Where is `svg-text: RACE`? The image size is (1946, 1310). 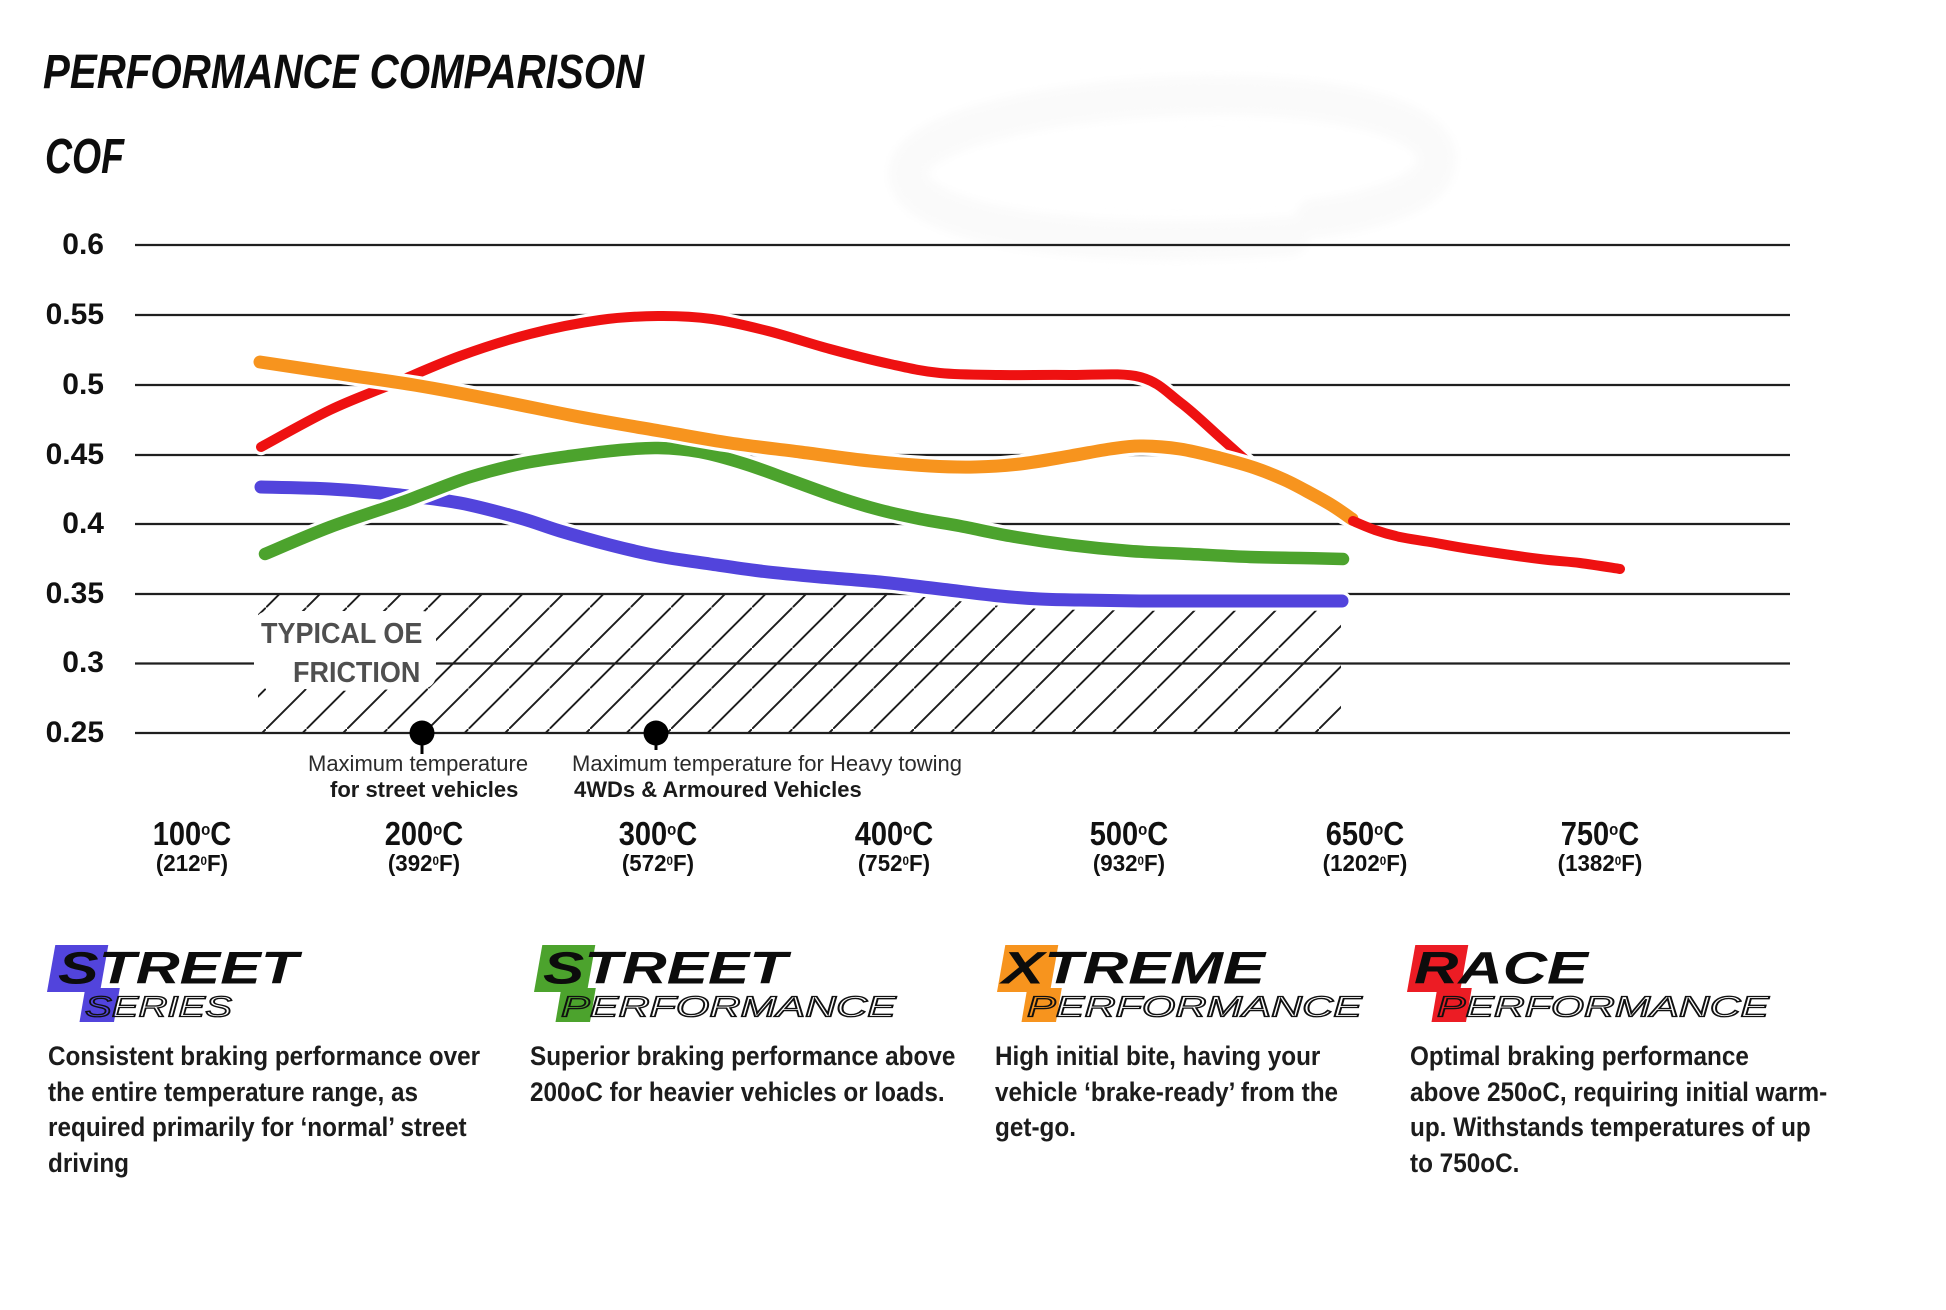
svg-text: RACE is located at coordinates (1502, 968).